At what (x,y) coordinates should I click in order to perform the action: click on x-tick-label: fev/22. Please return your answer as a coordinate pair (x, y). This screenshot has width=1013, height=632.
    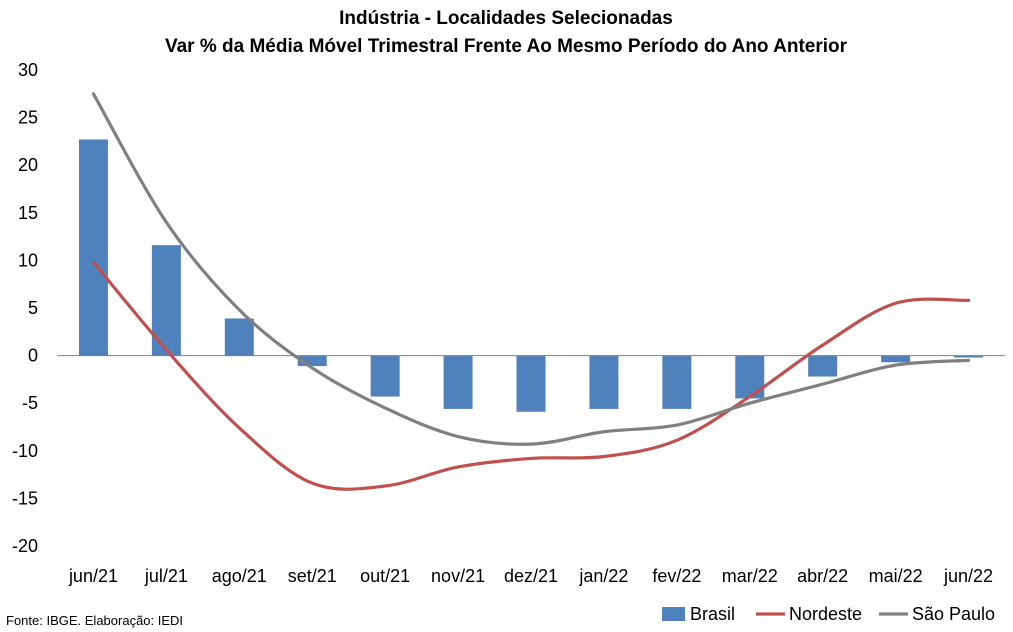
    Looking at the image, I should click on (676, 576).